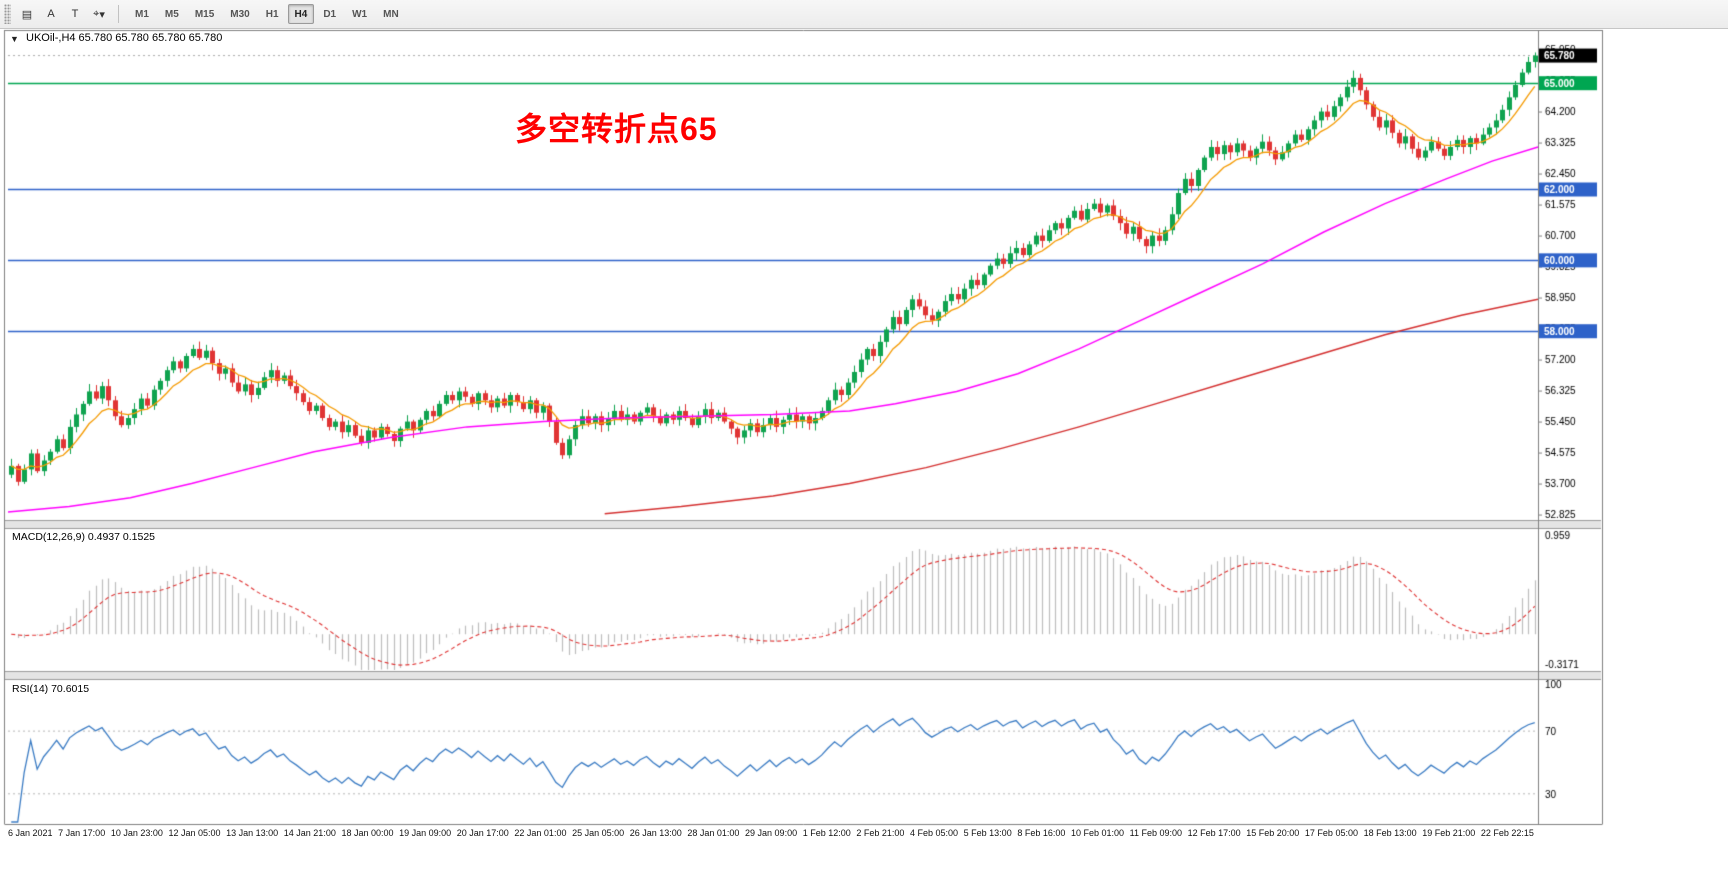 The image size is (1728, 894). What do you see at coordinates (655, 833) in the screenshot?
I see `time-axis-label: 26 Jan 13:00` at bounding box center [655, 833].